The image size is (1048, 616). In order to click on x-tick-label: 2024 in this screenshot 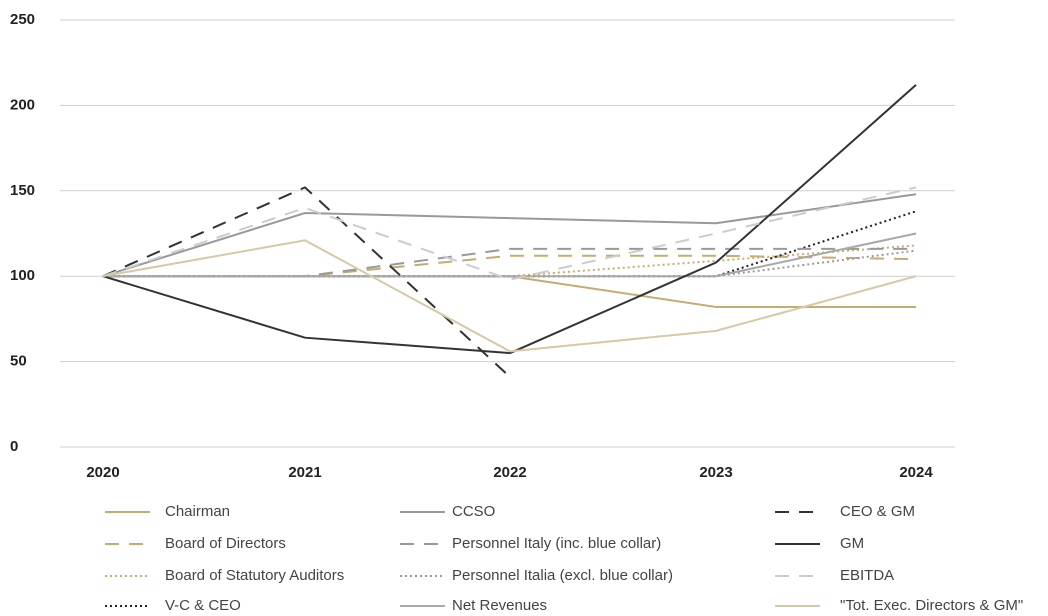, I will do `click(916, 472)`.